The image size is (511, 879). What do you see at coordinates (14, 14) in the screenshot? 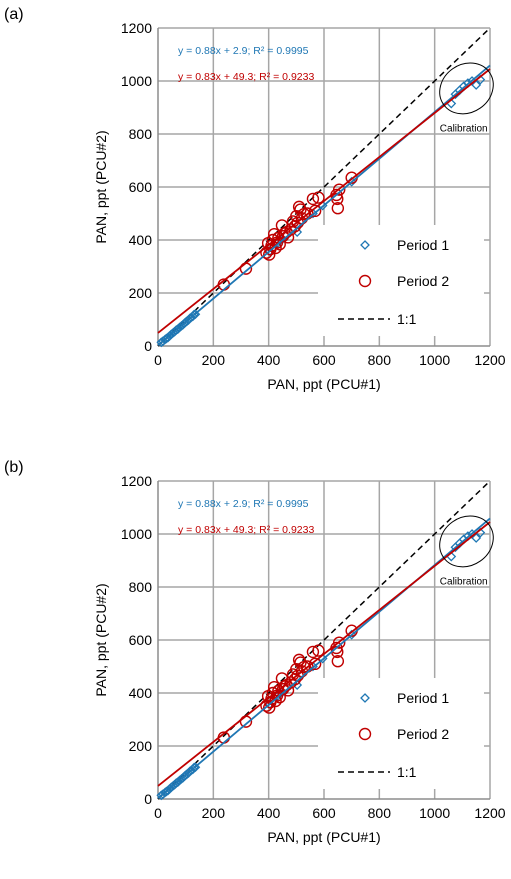
I see `panel-label: (a)` at bounding box center [14, 14].